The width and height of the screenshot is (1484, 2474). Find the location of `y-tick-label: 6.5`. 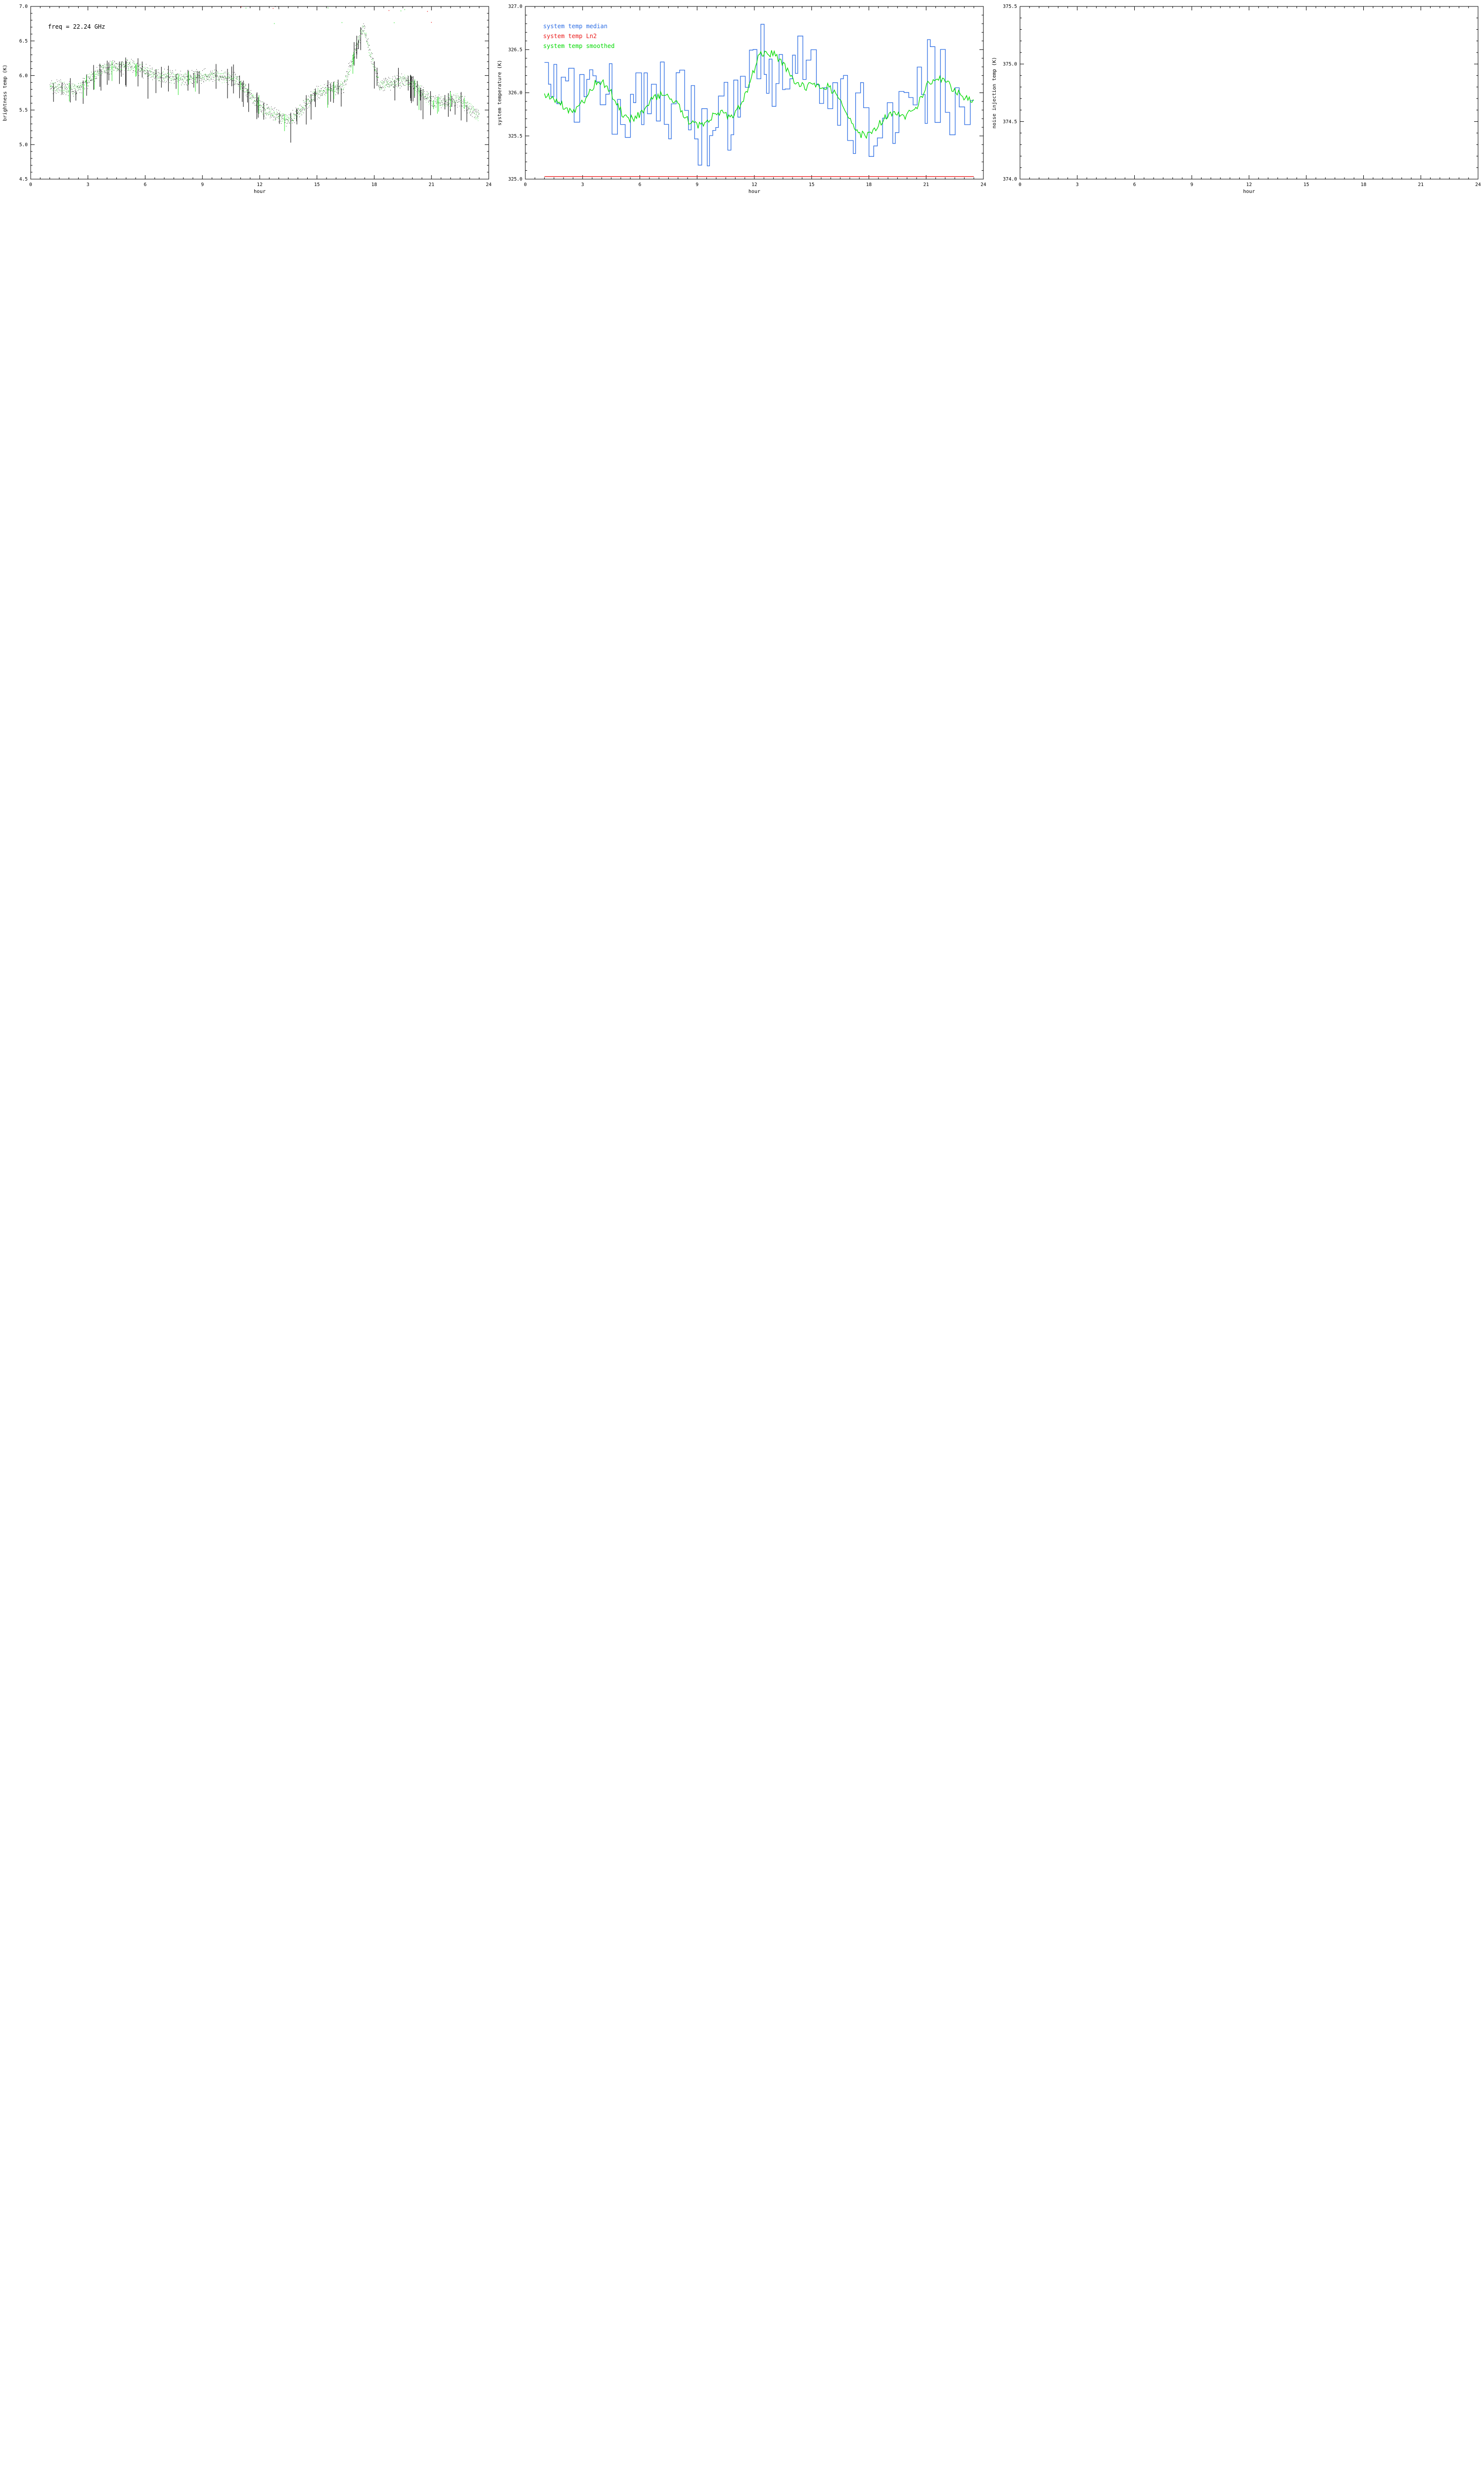

y-tick-label: 6.5 is located at coordinates (23, 42).